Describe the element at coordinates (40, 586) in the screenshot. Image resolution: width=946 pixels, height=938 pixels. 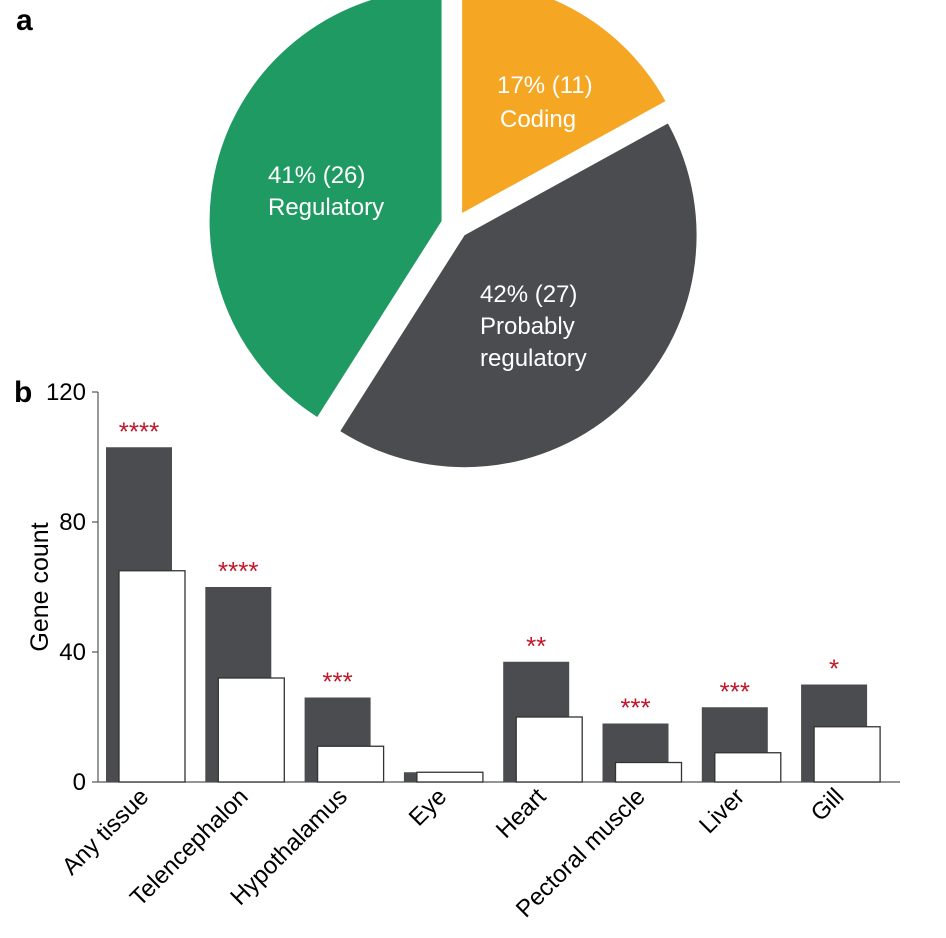
I see `y-axis-title: Gene count` at that location.